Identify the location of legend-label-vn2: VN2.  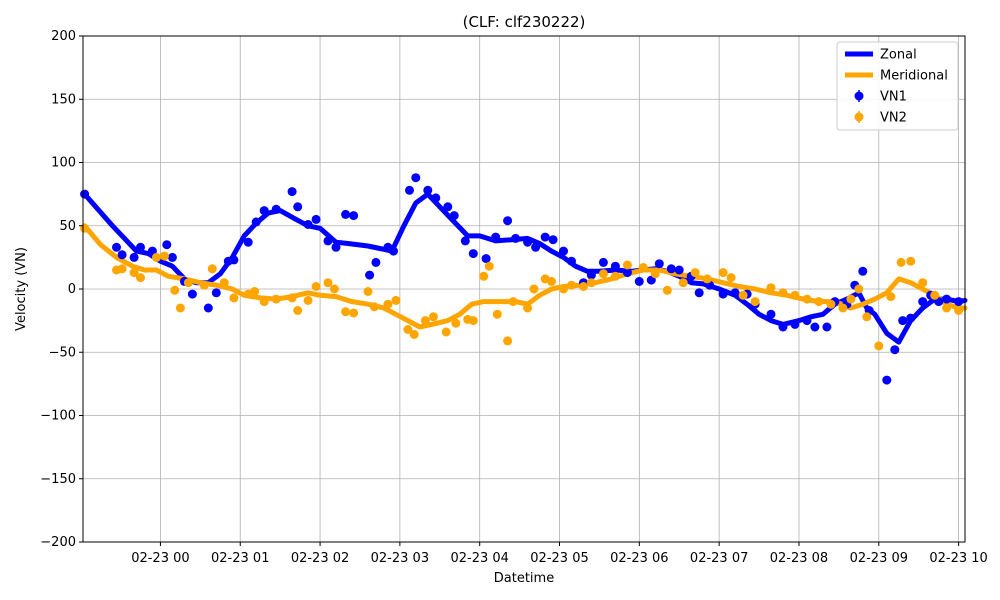
(893, 118).